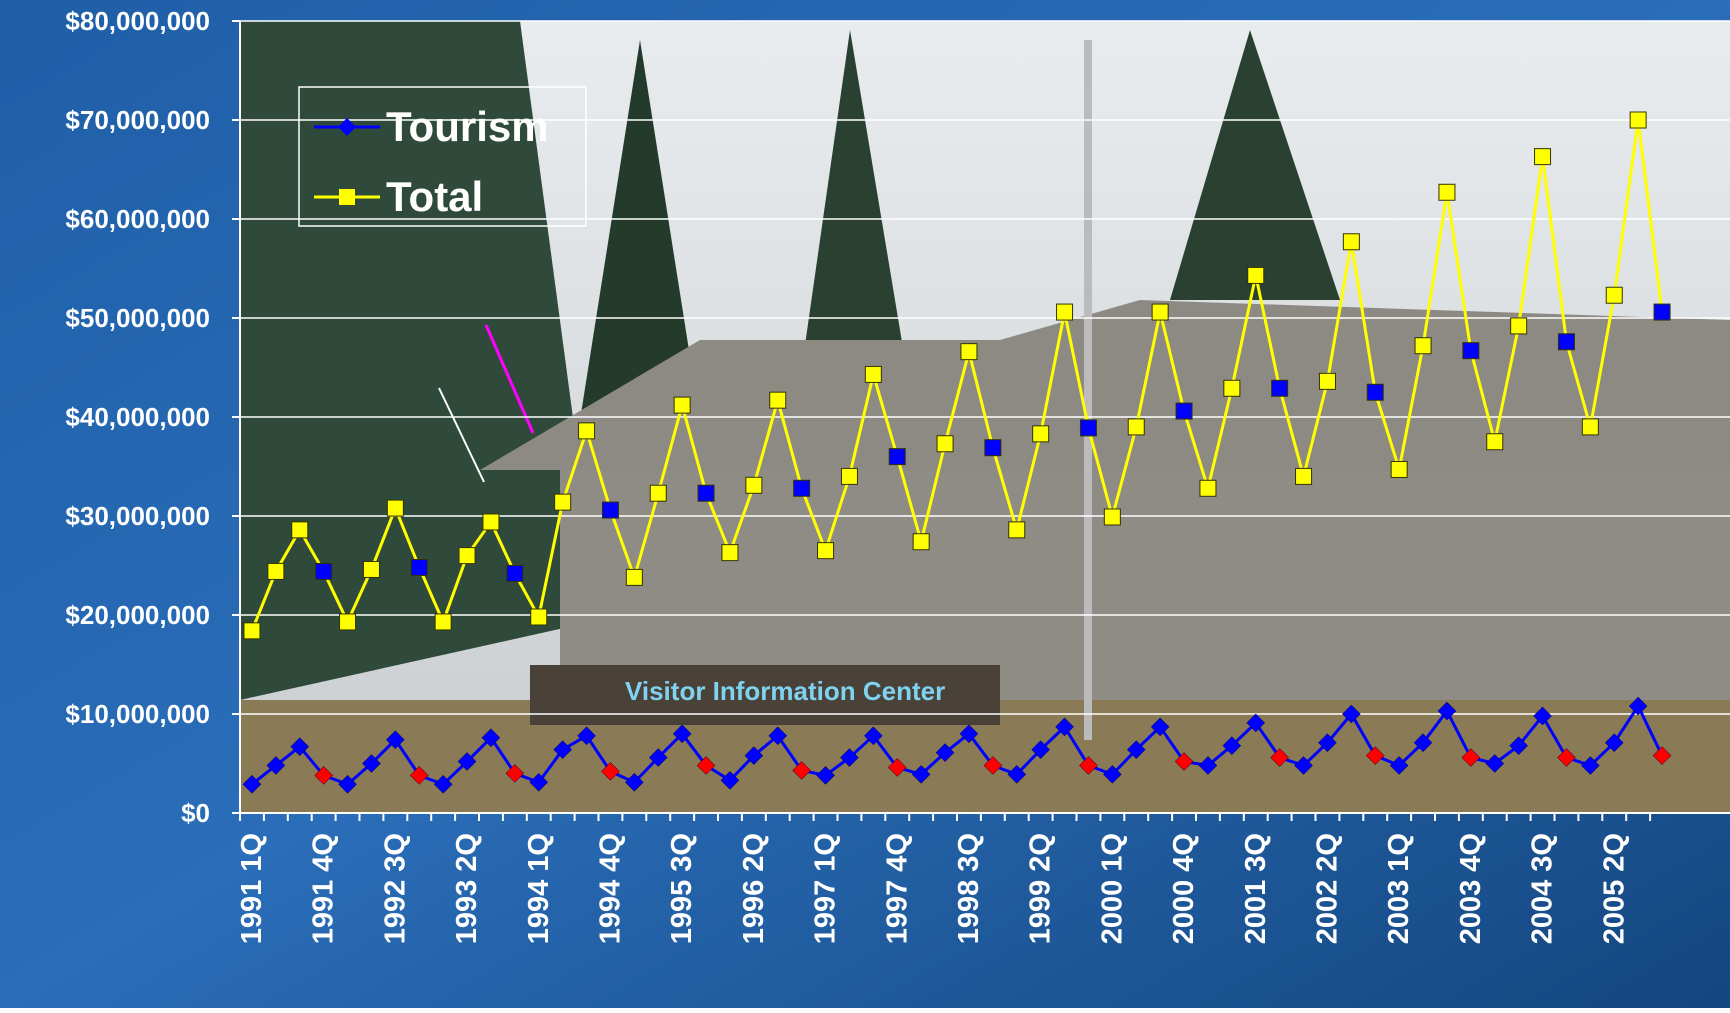 This screenshot has width=1730, height=1013. I want to click on x-tick-label: 1997 4Q, so click(897, 888).